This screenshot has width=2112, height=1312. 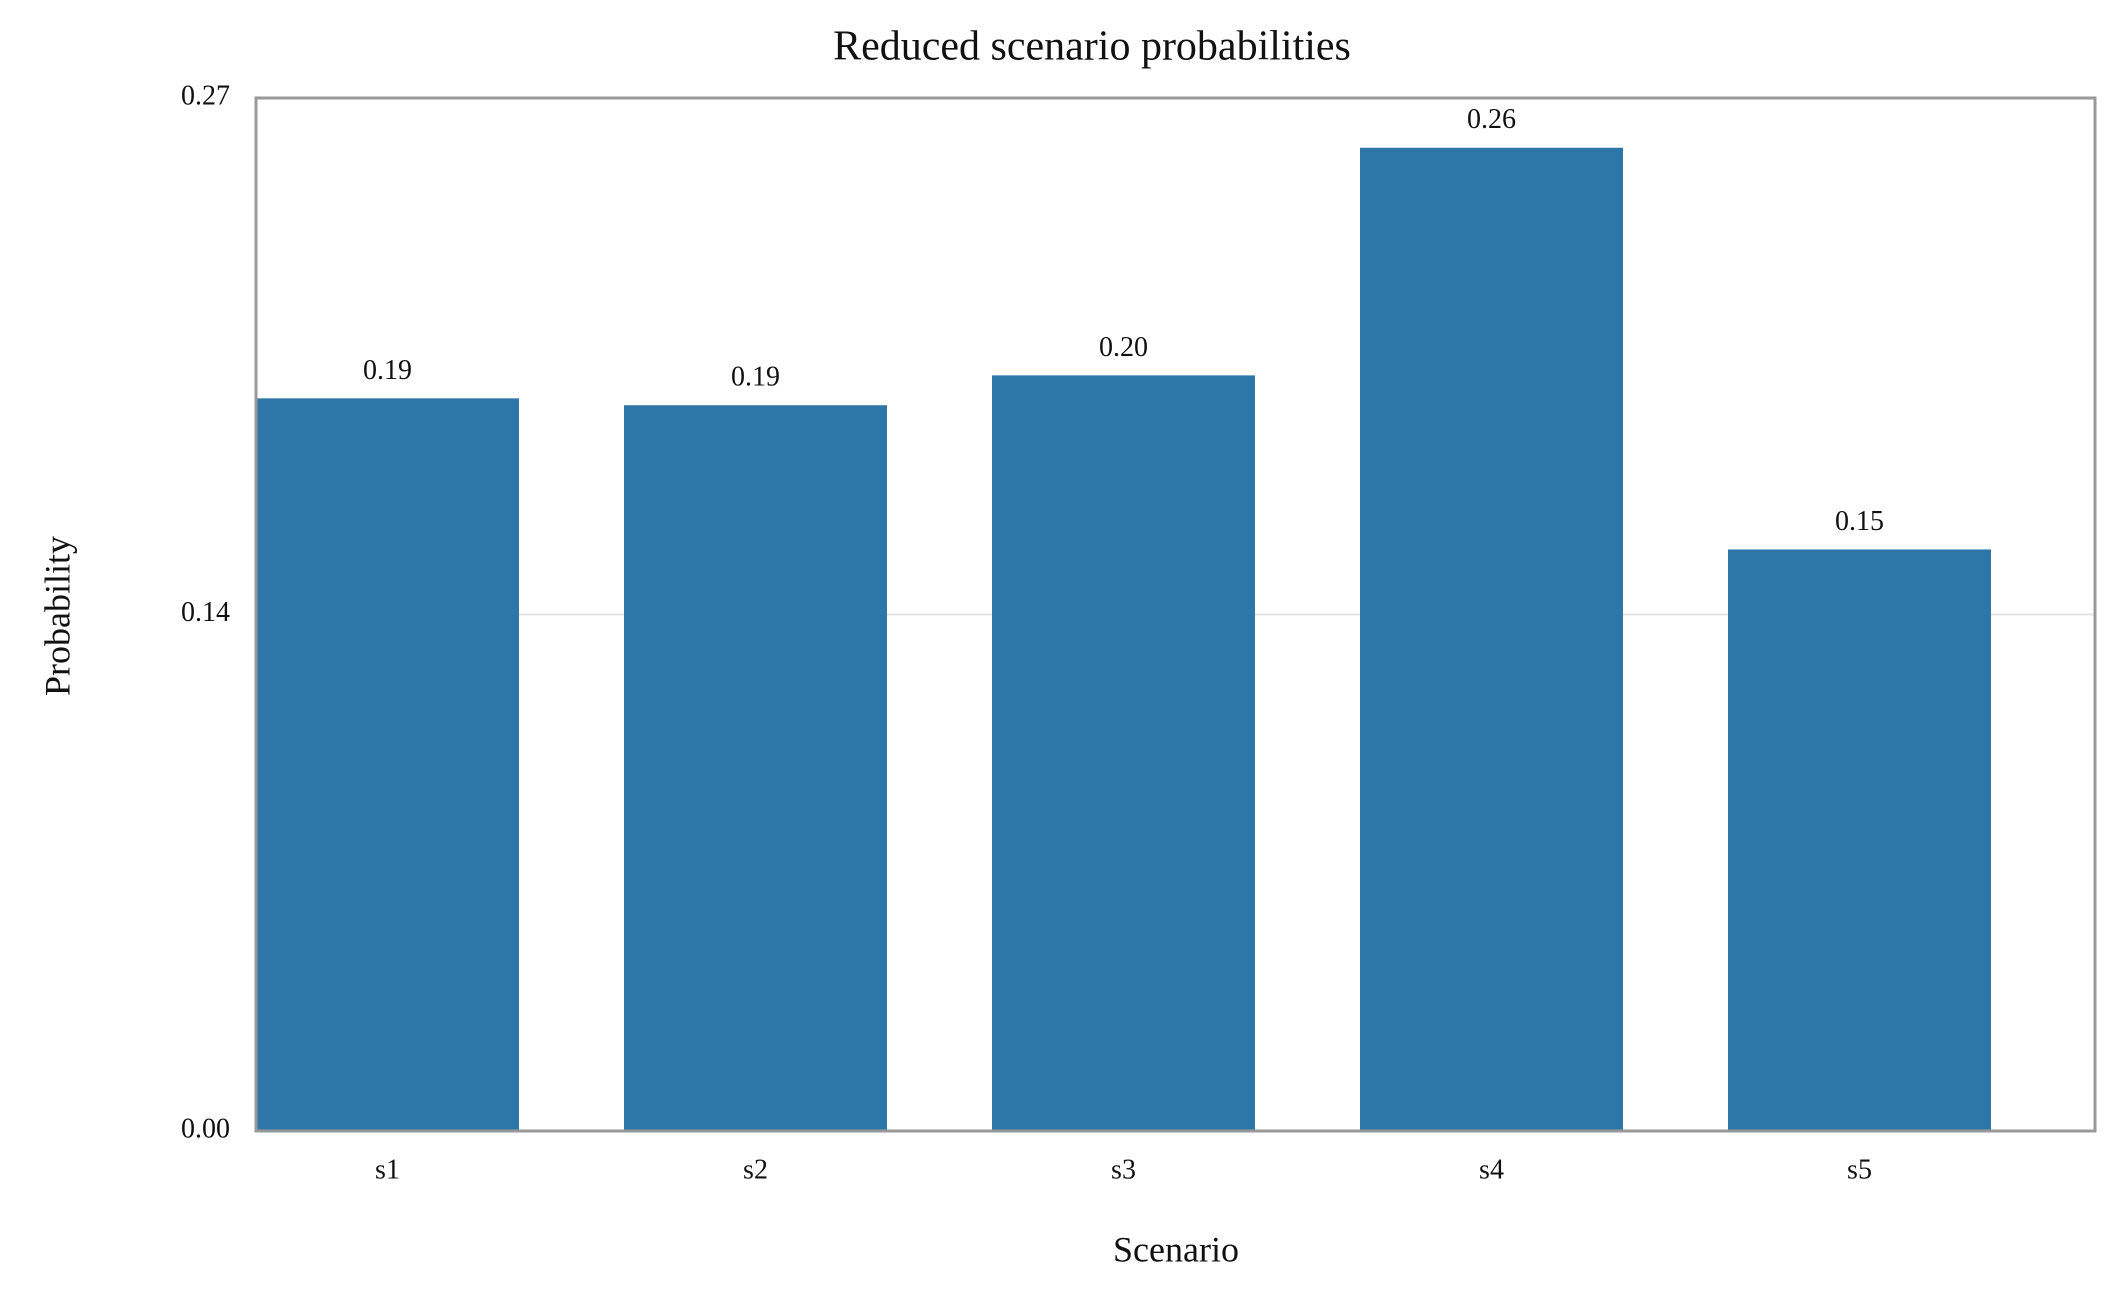 I want to click on chart-title: Reduced scenario probabilities, so click(x=1092, y=47).